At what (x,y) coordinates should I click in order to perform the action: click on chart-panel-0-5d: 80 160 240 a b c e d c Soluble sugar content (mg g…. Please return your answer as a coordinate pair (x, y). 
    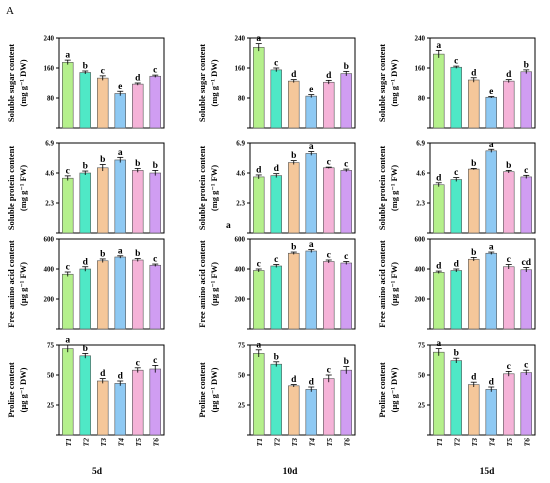
    Looking at the image, I should click on (85, 82).